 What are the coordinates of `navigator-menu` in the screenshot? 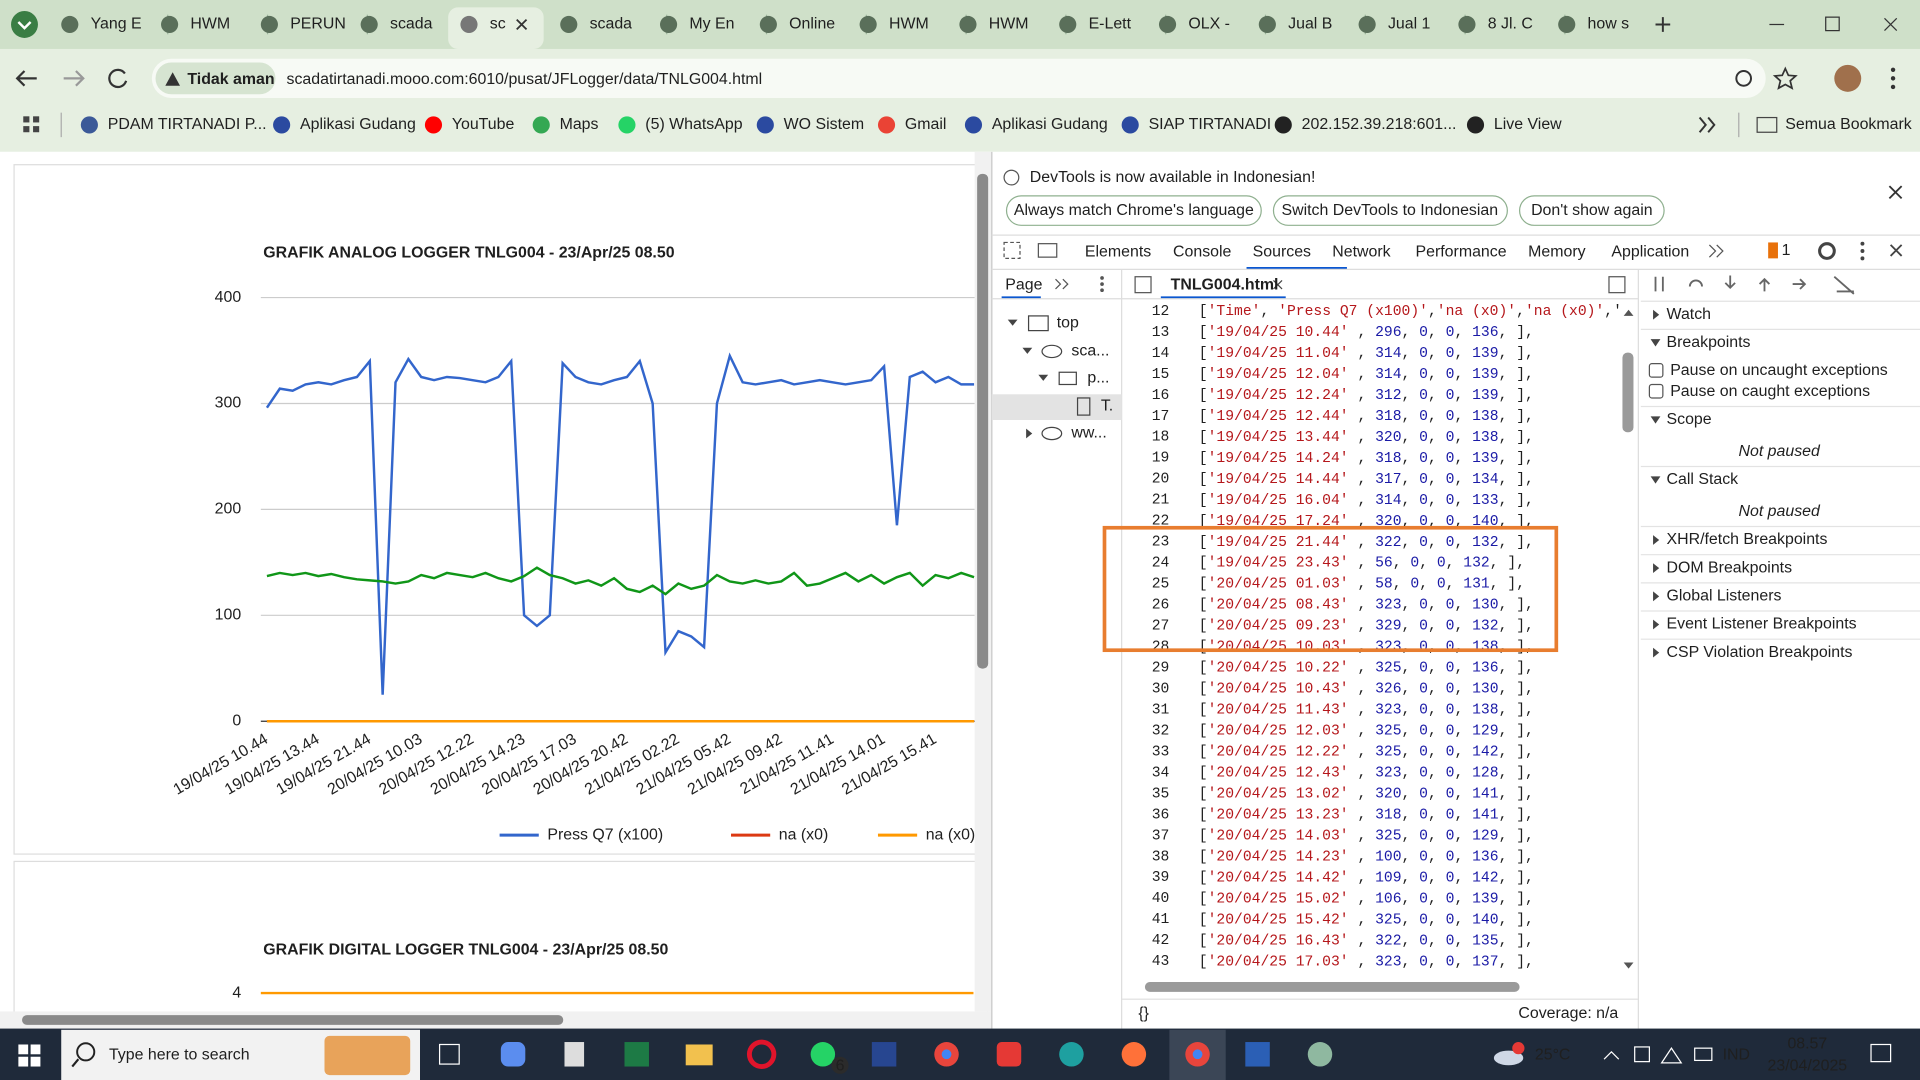 It's located at (1102, 284).